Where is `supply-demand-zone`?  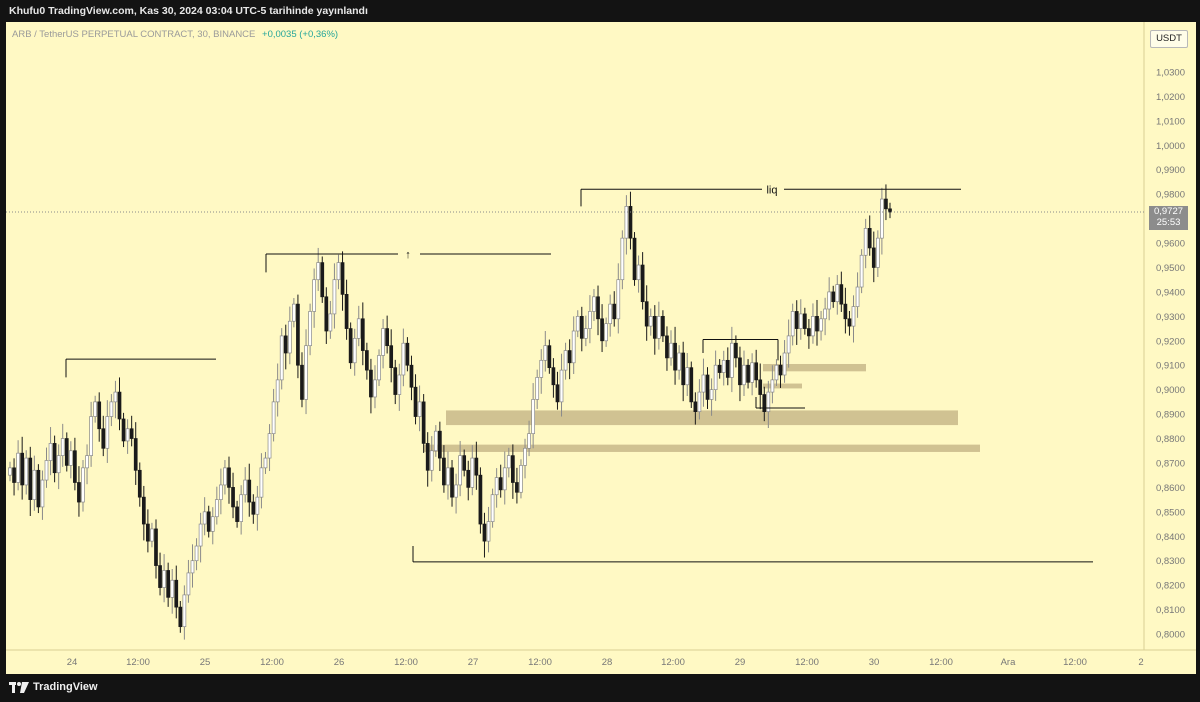 supply-demand-zone is located at coordinates (782, 386).